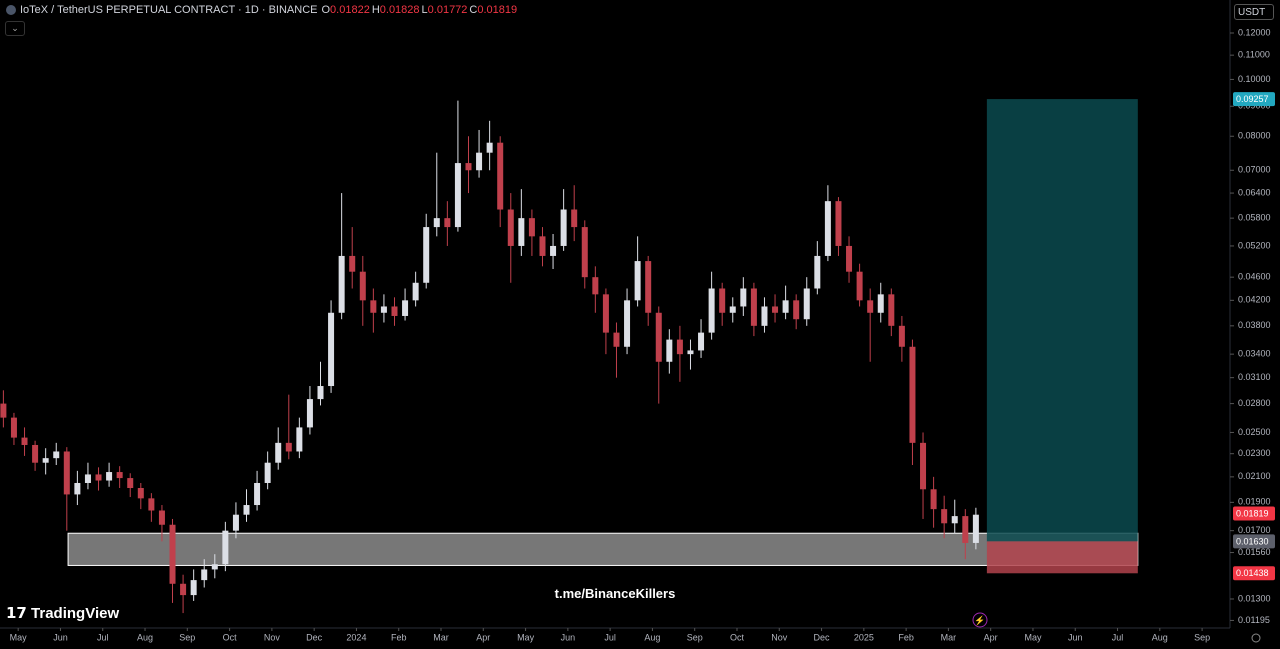  Describe the element at coordinates (1252, 573) in the screenshot. I see `price-label: 0.01438` at that location.